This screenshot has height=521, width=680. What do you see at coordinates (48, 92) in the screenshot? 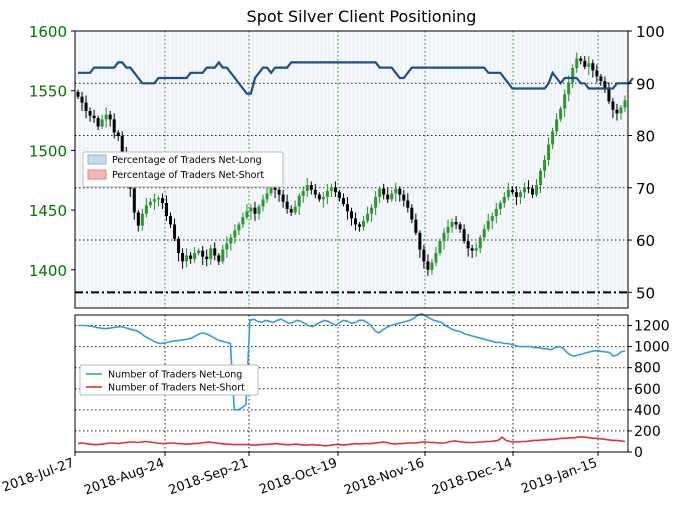
I see `left-tick-label: 1550` at bounding box center [48, 92].